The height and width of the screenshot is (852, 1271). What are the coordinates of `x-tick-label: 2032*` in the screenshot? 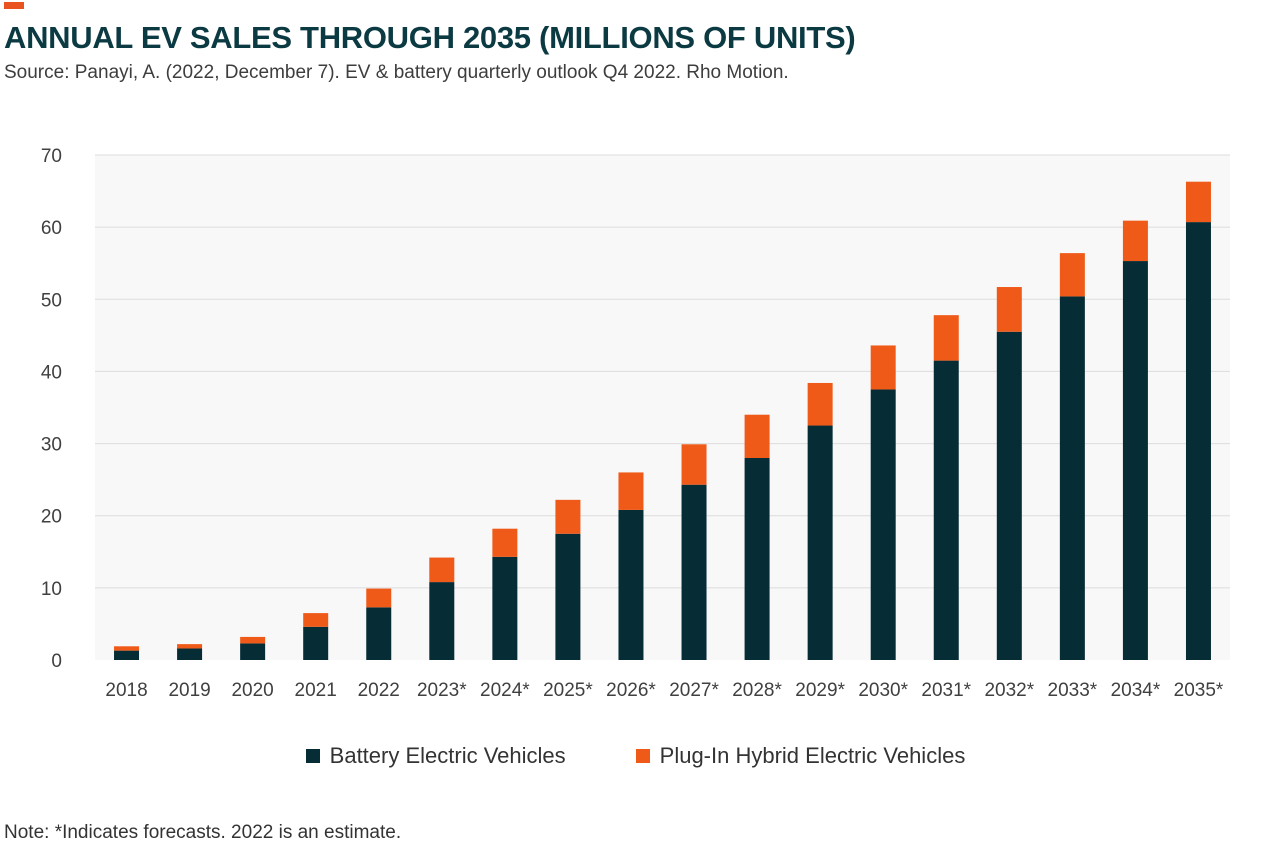 It's located at (1009, 690).